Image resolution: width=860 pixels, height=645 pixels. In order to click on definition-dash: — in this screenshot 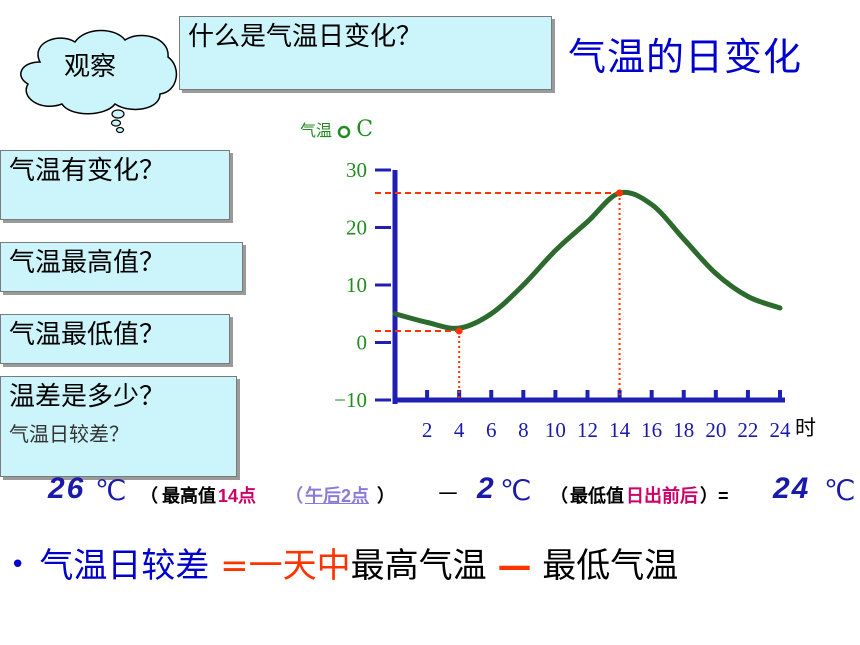, I will do `click(514, 566)`.